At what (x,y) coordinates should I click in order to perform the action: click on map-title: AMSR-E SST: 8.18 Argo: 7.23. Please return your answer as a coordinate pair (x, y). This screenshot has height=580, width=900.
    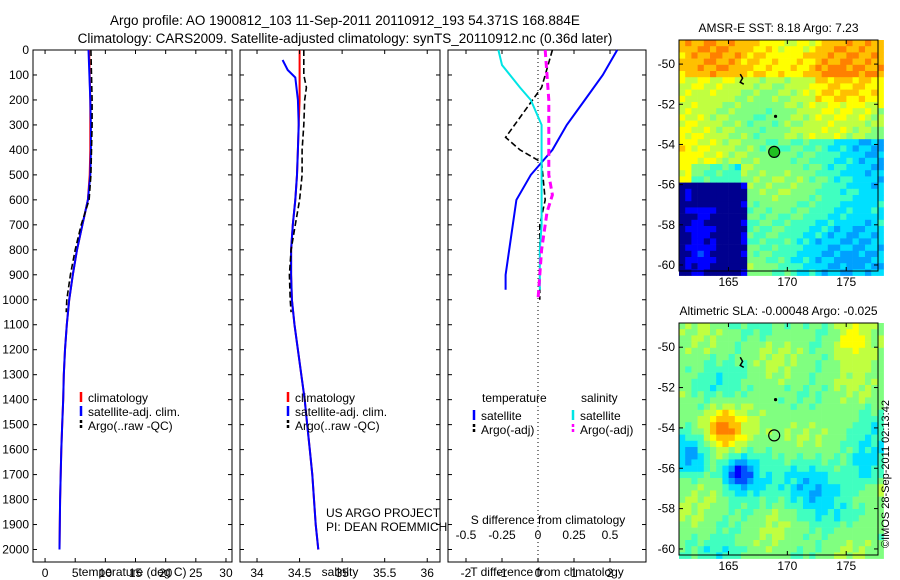
    Looking at the image, I should click on (778, 28).